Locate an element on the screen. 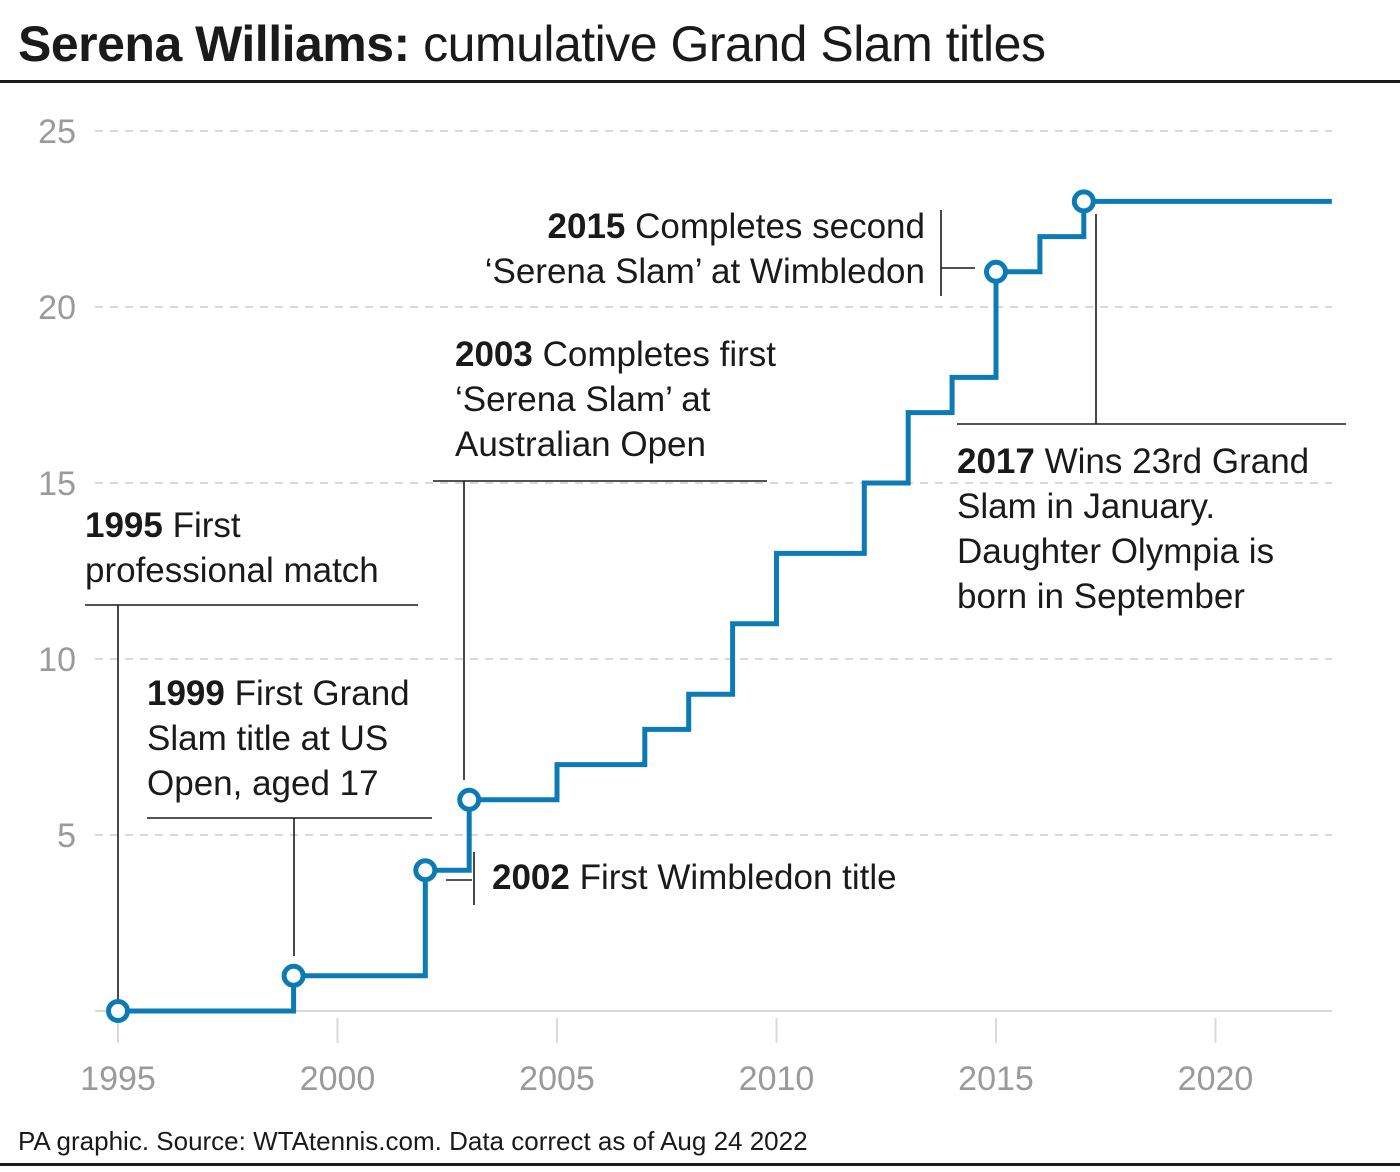 Image resolution: width=1400 pixels, height=1172 pixels. annotation-year: 2002 is located at coordinates (531, 877).